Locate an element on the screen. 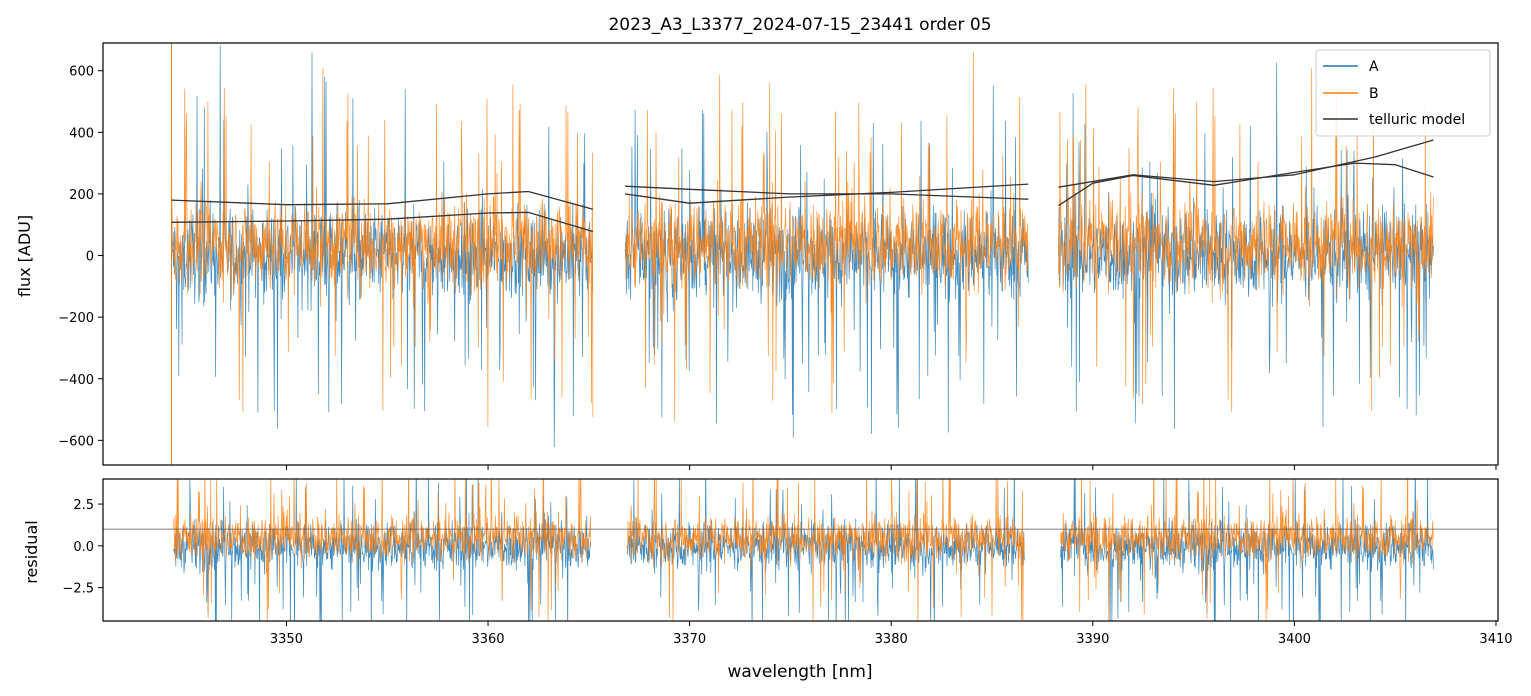  chart-title: 2023_A3_L3377_2024-07-15_23441 order 05 is located at coordinates (799, 25).